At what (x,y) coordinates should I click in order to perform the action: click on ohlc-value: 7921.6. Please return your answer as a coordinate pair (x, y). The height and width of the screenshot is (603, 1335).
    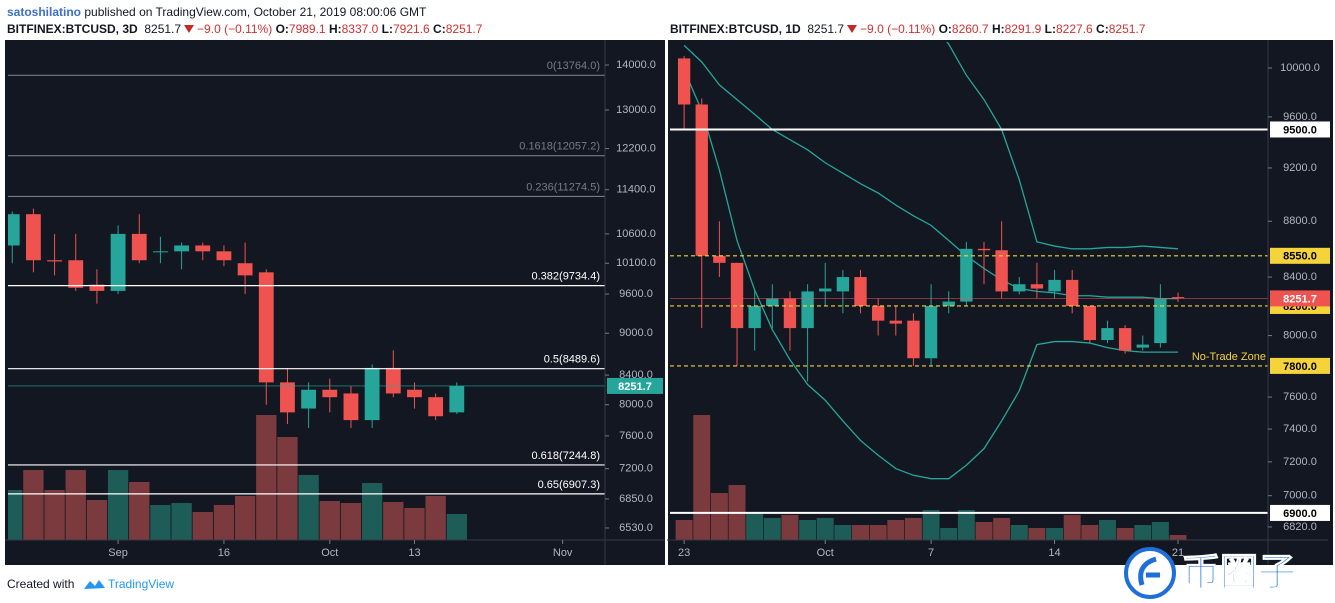
    Looking at the image, I should click on (411, 29).